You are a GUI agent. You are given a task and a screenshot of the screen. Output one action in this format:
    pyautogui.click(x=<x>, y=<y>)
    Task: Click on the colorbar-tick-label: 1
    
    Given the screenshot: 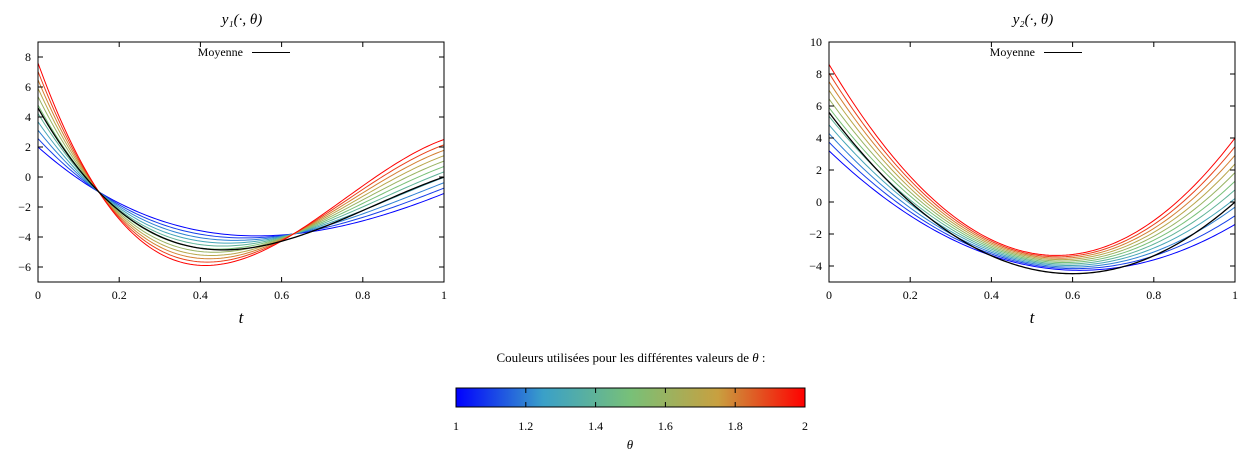 What is the action you would take?
    pyautogui.click(x=456, y=426)
    